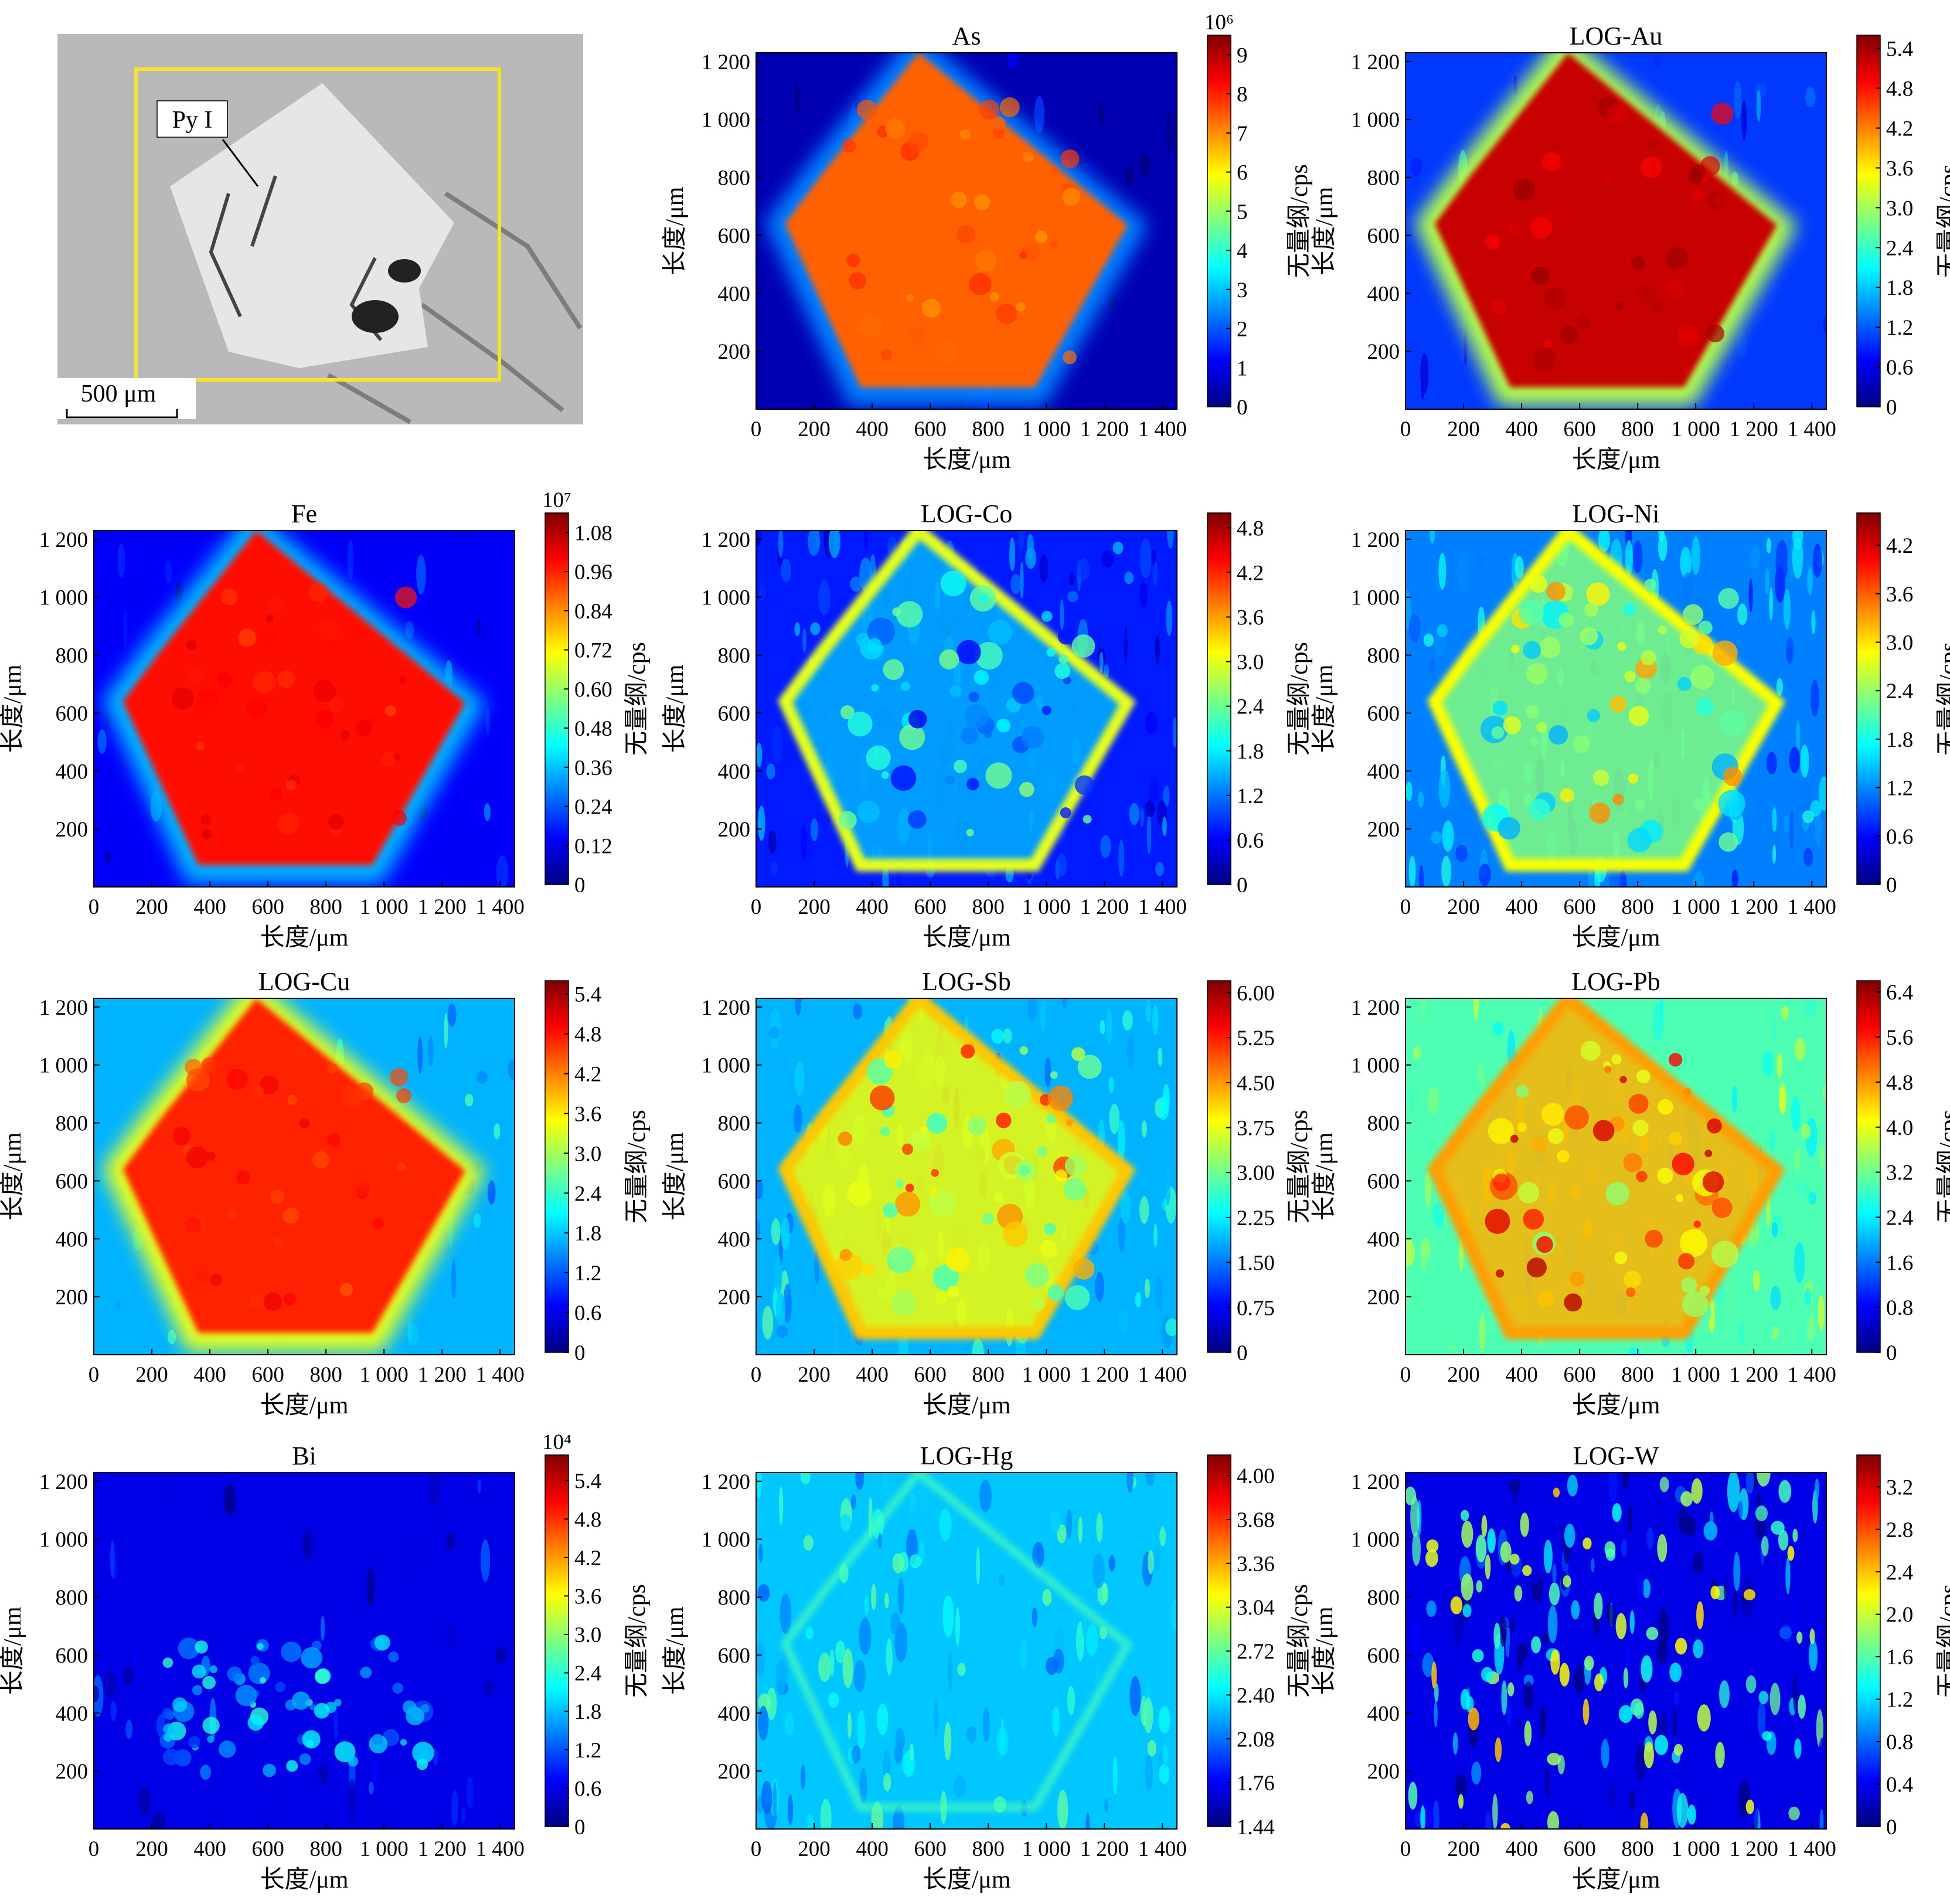 Image resolution: width=1950 pixels, height=1904 pixels. I want to click on scale-bar-background, so click(126, 398).